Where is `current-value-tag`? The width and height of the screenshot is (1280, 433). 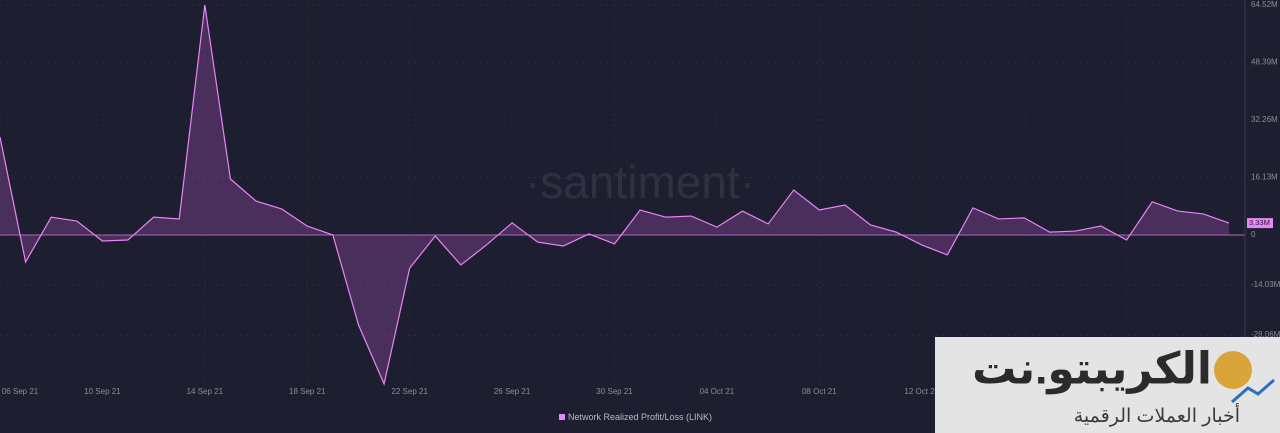
current-value-tag is located at coordinates (1260, 223).